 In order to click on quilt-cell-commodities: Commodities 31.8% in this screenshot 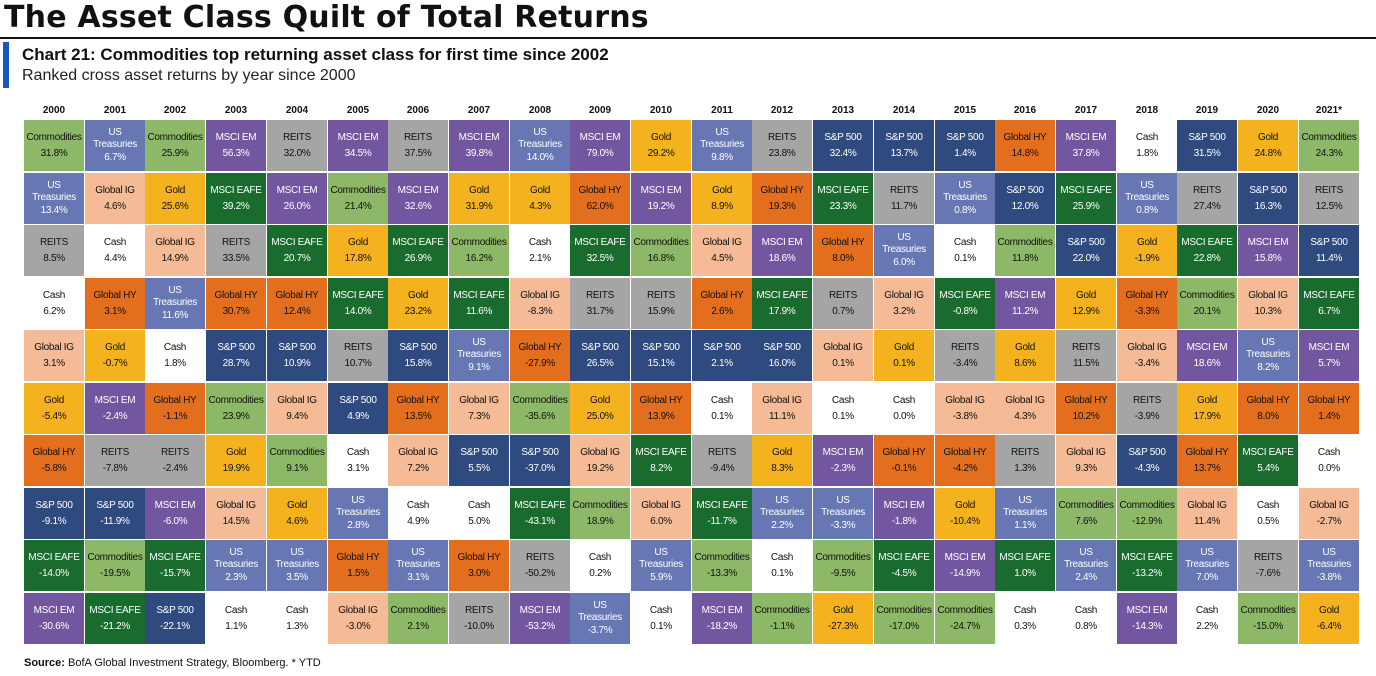, I will do `click(54, 145)`.